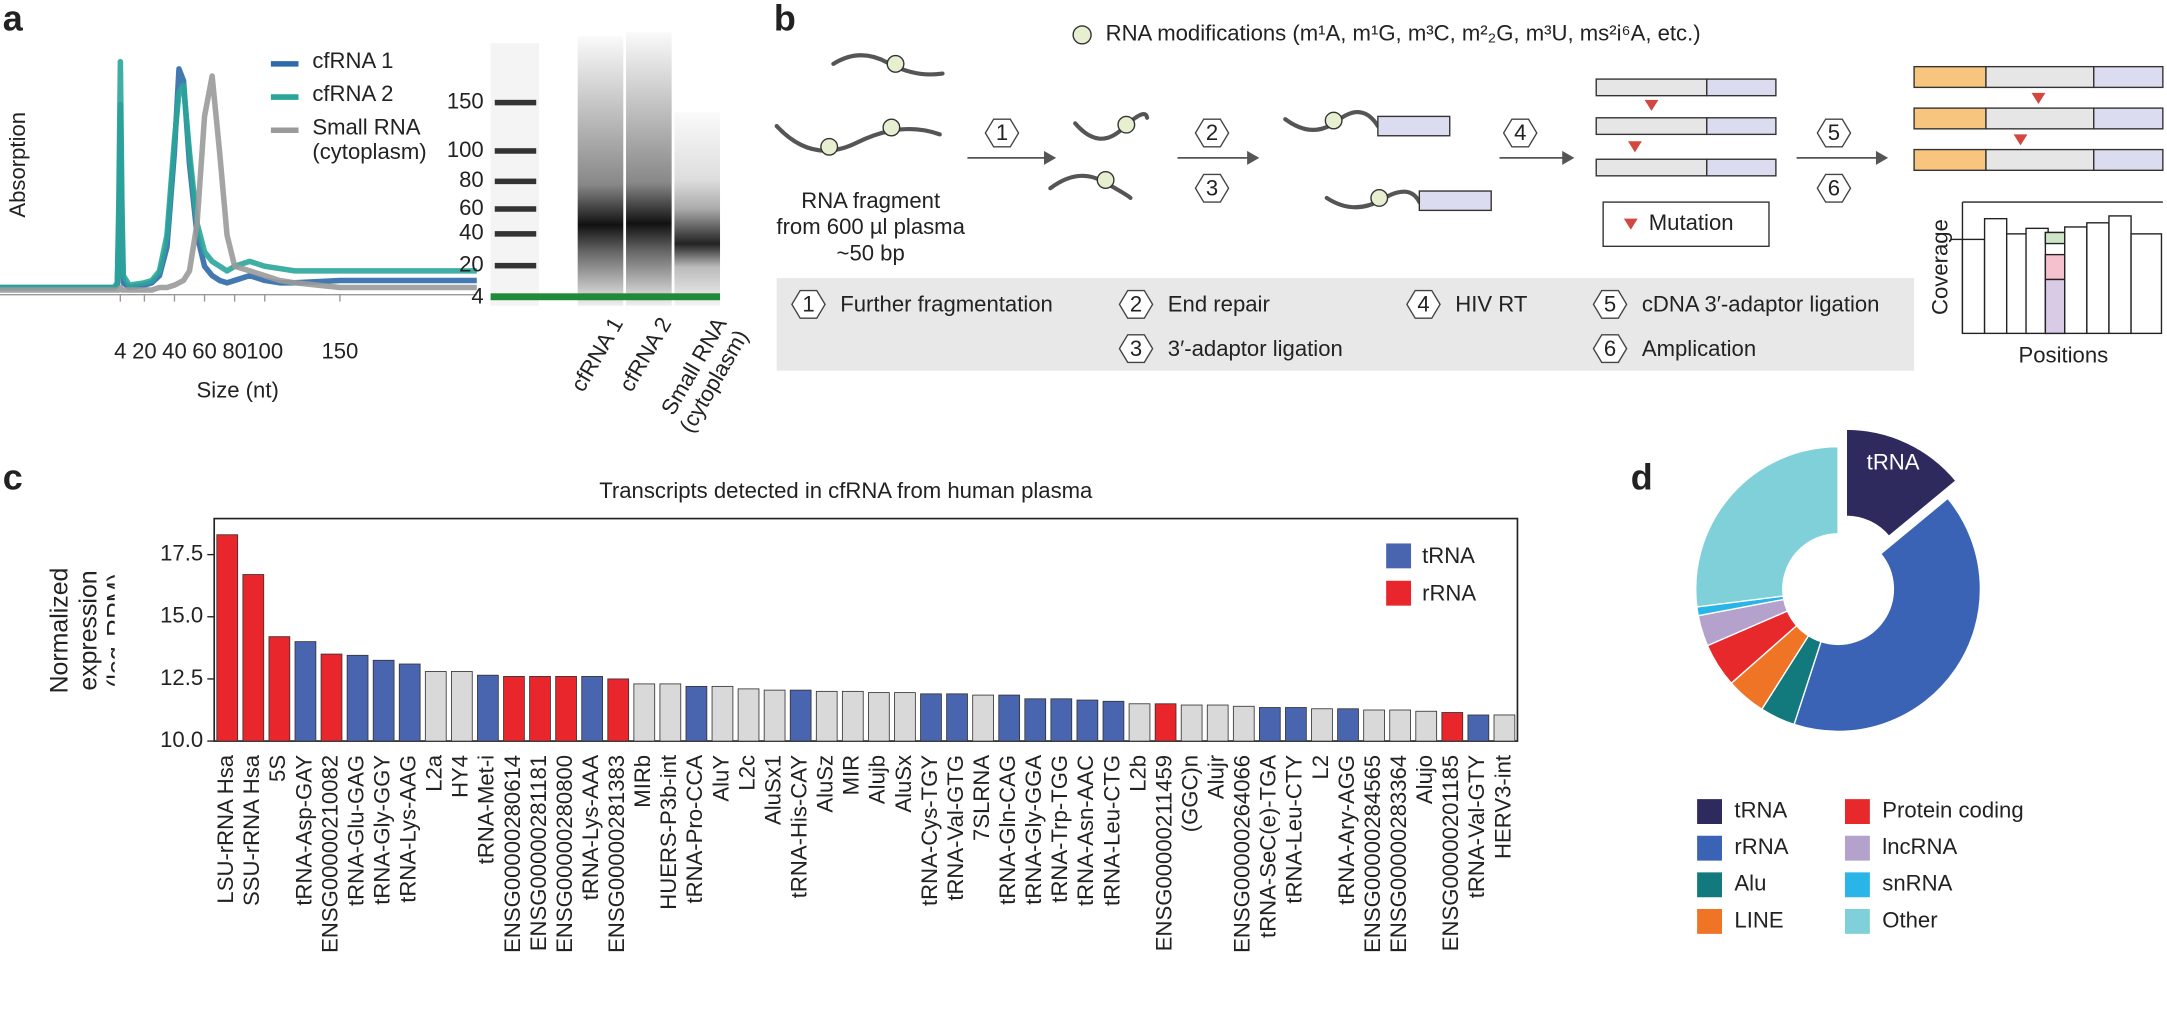 This screenshot has width=2167, height=1033. I want to click on legend-label: tRNA, so click(1448, 555).